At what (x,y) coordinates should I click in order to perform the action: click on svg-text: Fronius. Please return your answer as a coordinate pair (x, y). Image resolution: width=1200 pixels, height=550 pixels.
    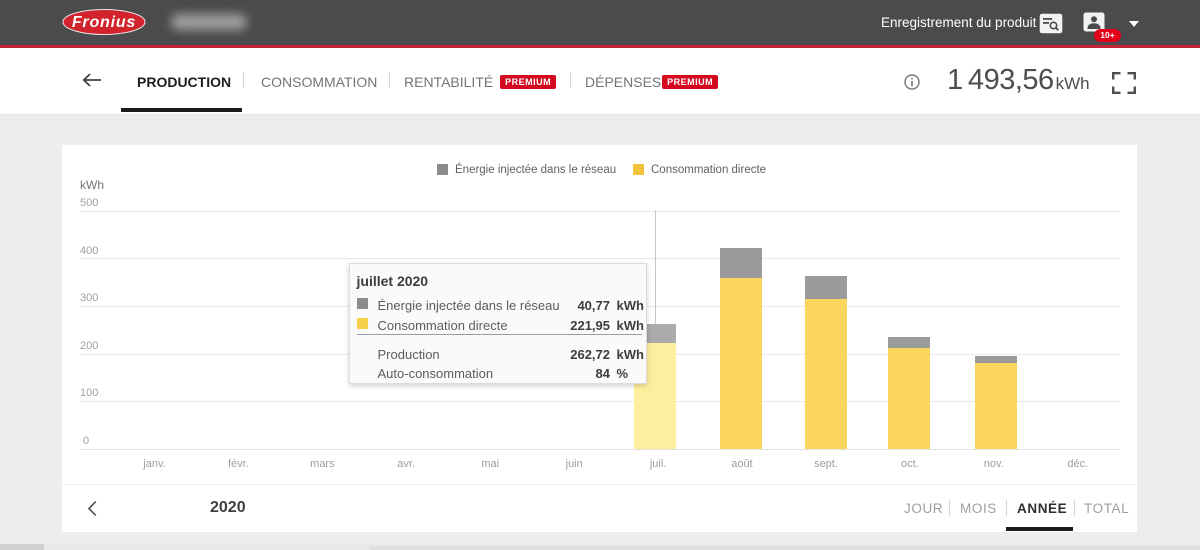
    Looking at the image, I should click on (104, 22).